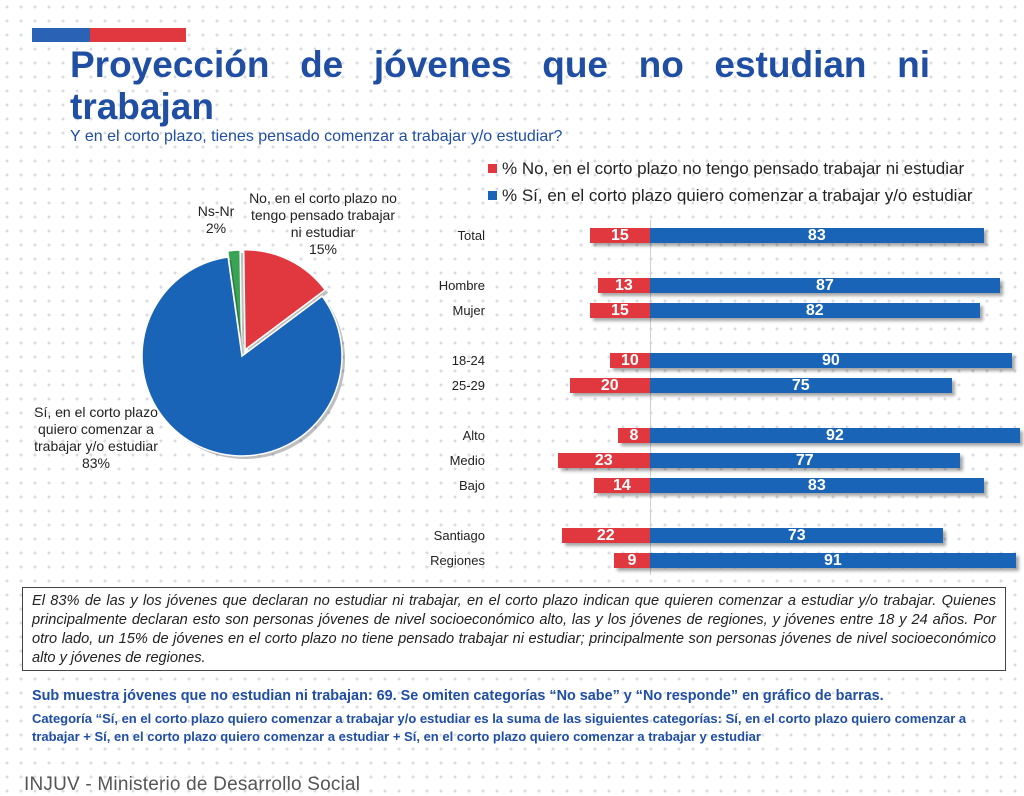  What do you see at coordinates (835, 436) in the screenshot?
I see `bar-si: 92` at bounding box center [835, 436].